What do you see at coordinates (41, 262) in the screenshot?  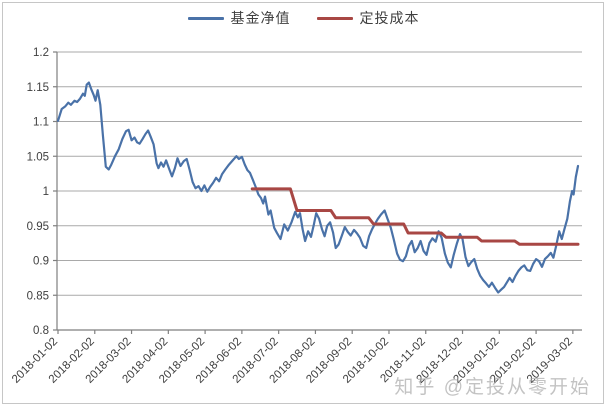 I see `svg-text: 0.9` at bounding box center [41, 262].